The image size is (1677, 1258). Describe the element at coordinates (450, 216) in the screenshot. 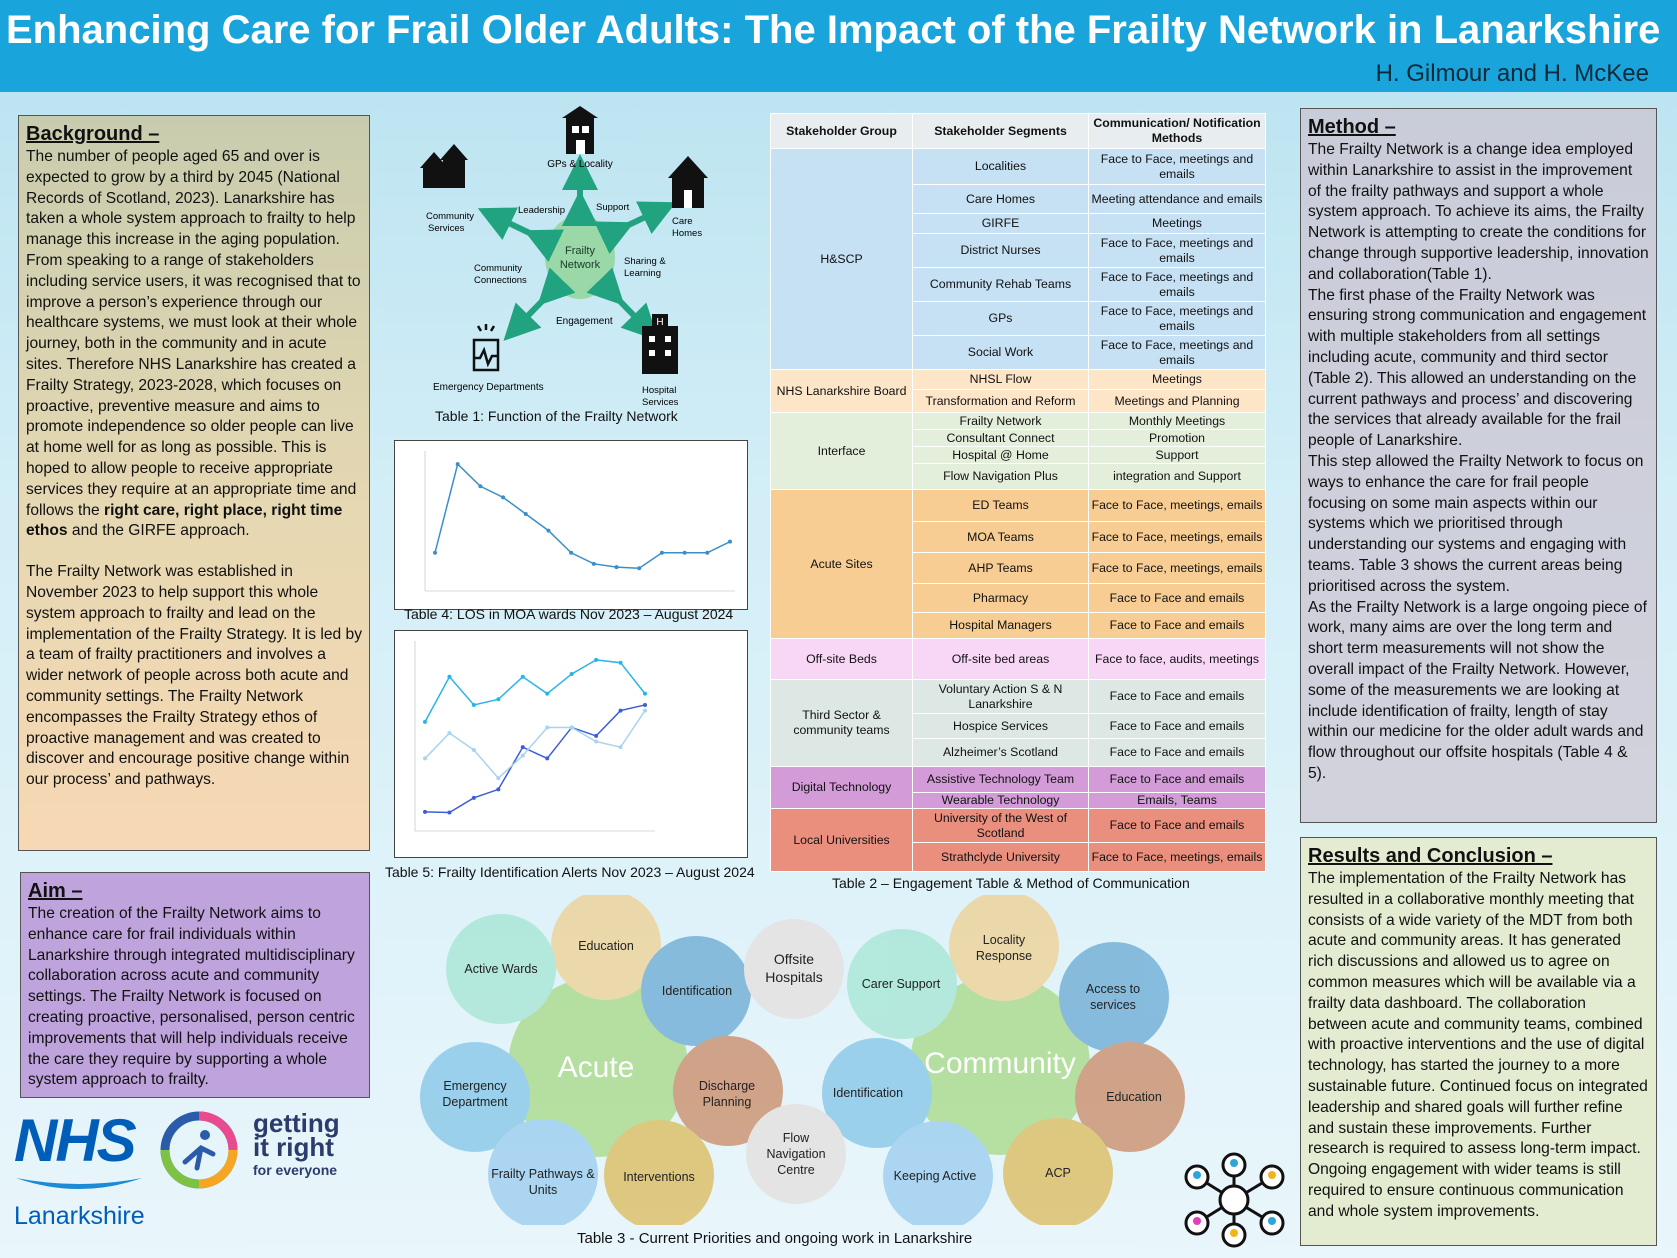

I see `community-services-label-1: Community` at that location.